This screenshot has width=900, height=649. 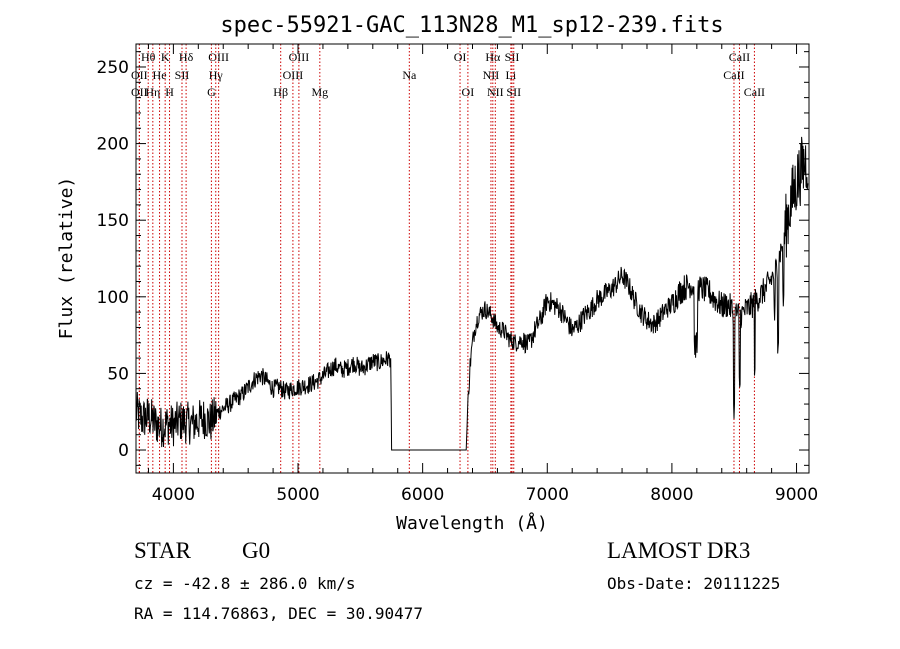 I want to click on x-tick-label: 8000, so click(x=671, y=495).